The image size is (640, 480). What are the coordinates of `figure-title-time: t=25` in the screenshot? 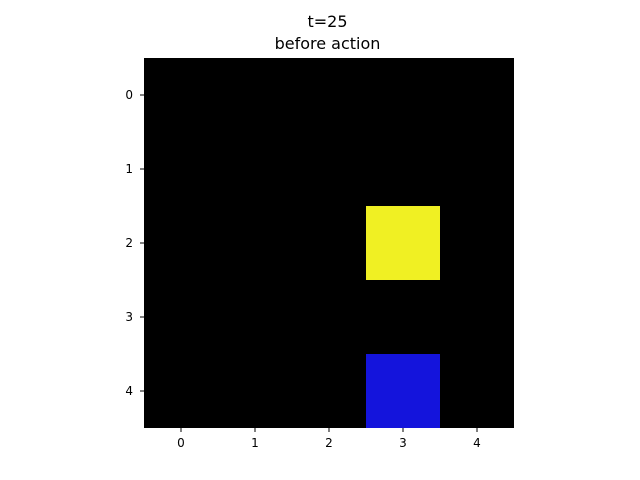 It's located at (327, 21).